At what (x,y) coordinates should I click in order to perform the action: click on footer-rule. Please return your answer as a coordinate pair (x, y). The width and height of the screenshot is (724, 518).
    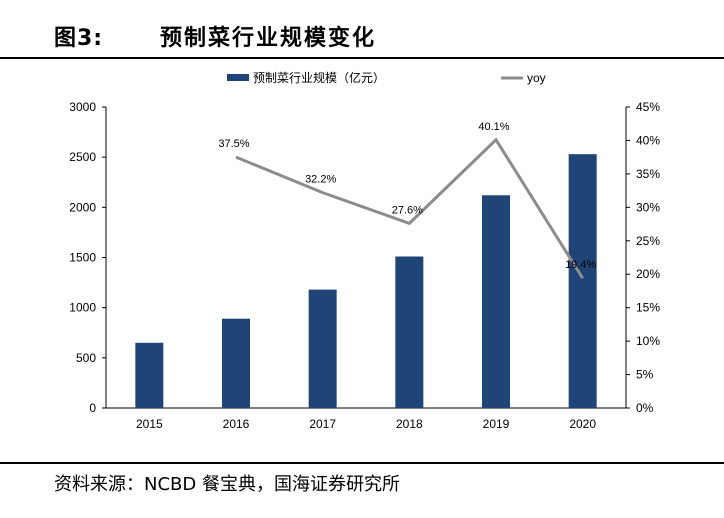
    Looking at the image, I should click on (362, 463).